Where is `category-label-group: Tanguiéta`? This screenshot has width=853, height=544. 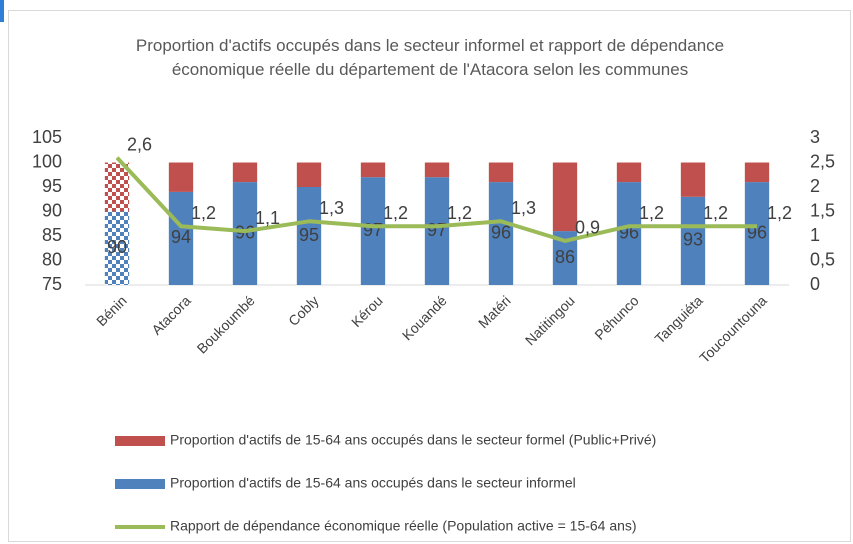
category-label-group: Tanguiéta is located at coordinates (678, 319).